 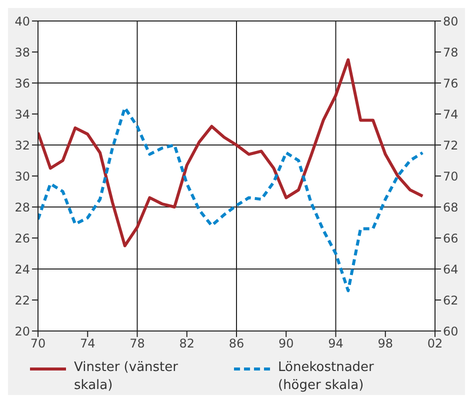 I want to click on y2-tick-label: 62, so click(x=450, y=300).